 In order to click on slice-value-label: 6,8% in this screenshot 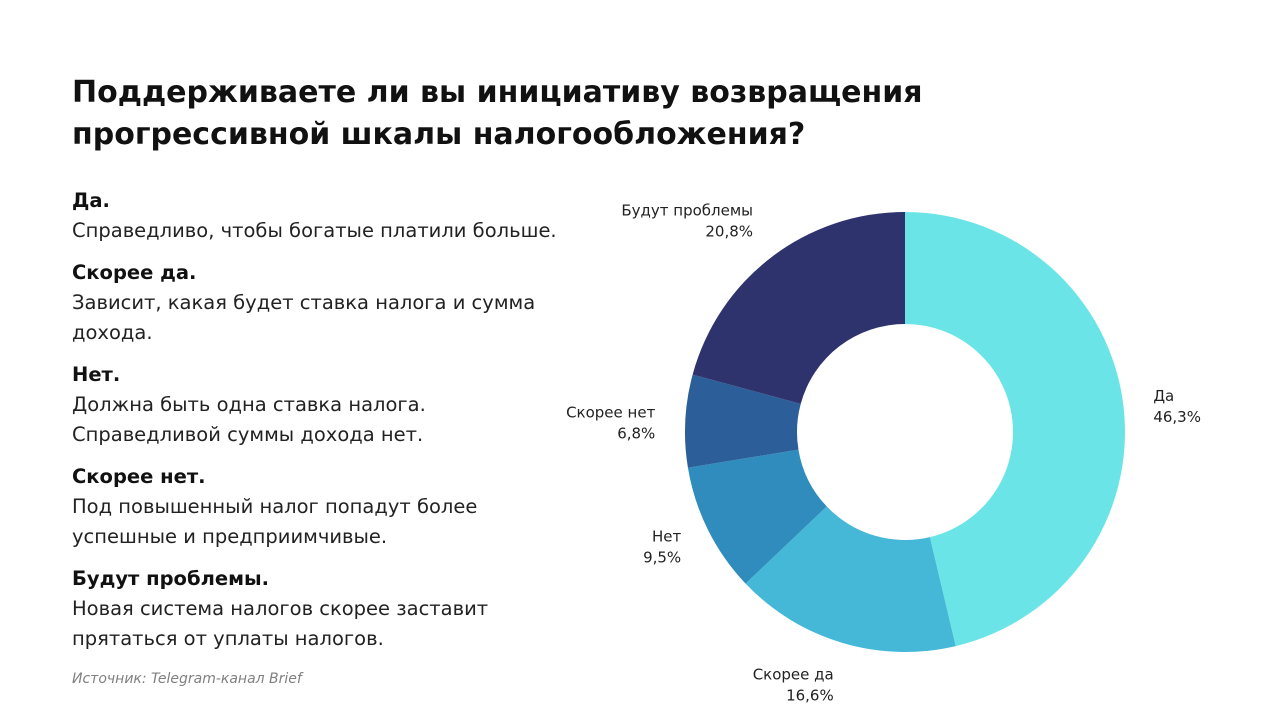, I will do `click(636, 433)`.